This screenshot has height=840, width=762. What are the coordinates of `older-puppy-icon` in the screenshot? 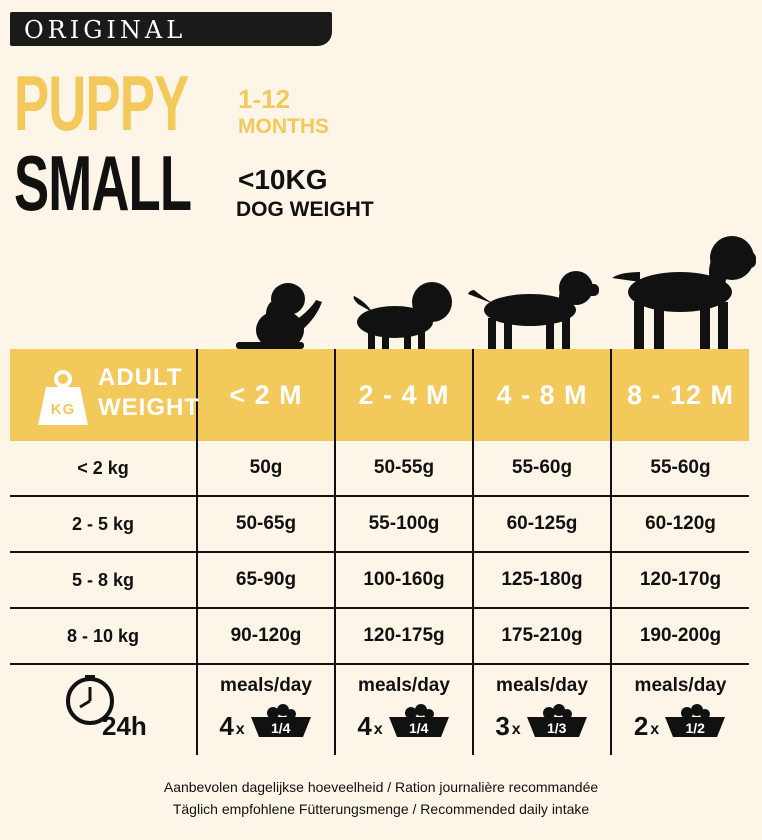 It's located at (684, 293).